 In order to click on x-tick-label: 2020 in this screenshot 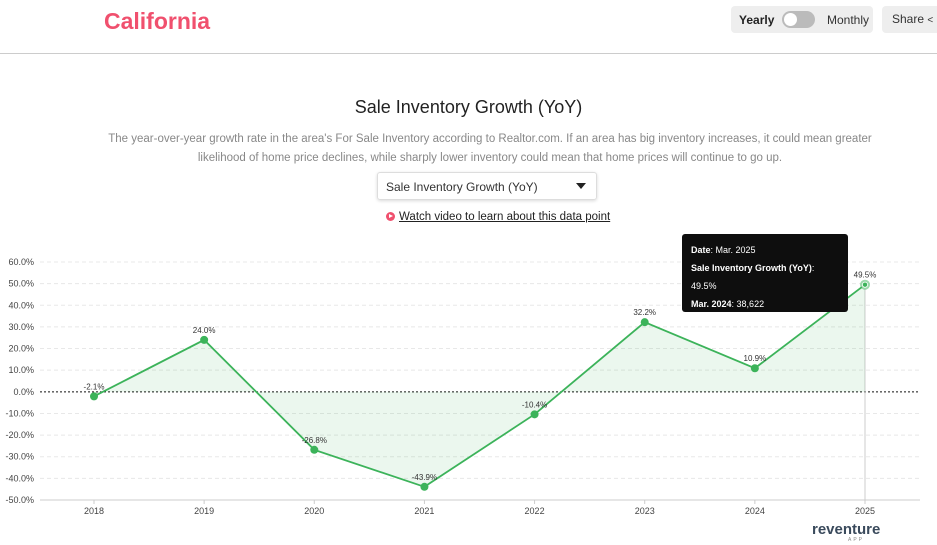, I will do `click(314, 511)`.